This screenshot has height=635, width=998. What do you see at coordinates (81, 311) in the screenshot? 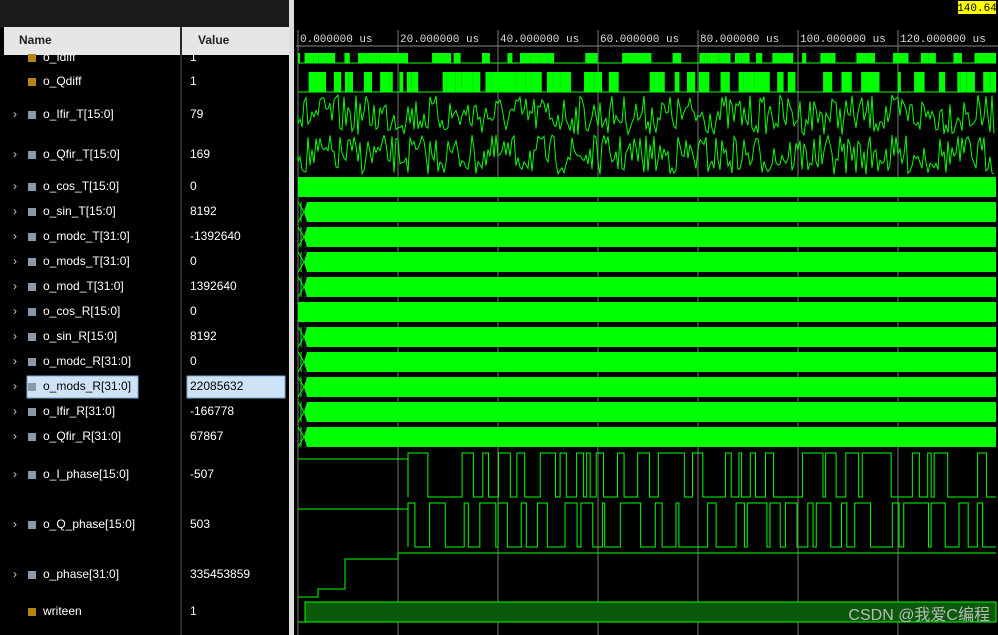
I see `signal-name: o_cos_R[15:0]` at bounding box center [81, 311].